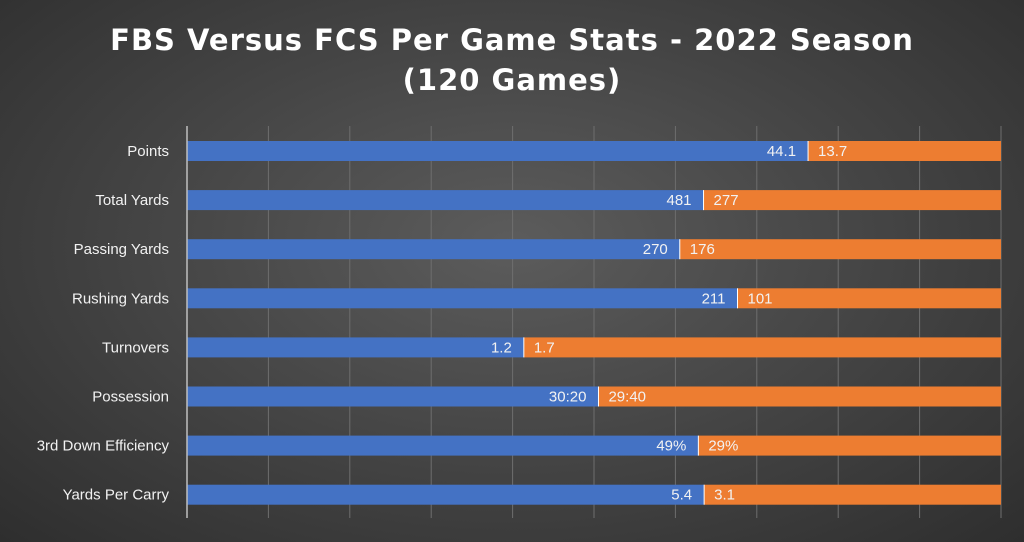 The height and width of the screenshot is (542, 1024). Describe the element at coordinates (655, 249) in the screenshot. I see `value-label-series-1: 270` at that location.